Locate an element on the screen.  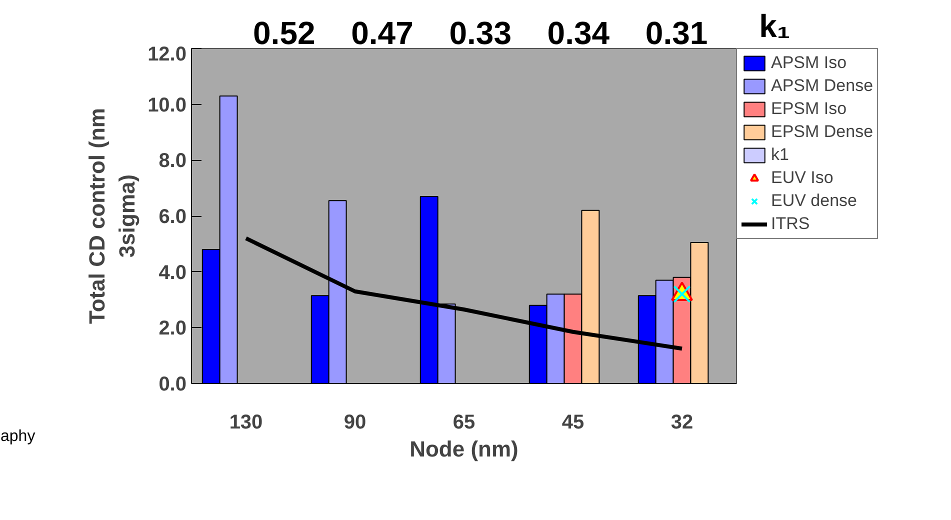
y-tick-label: 2.0 is located at coordinates (172, 329).